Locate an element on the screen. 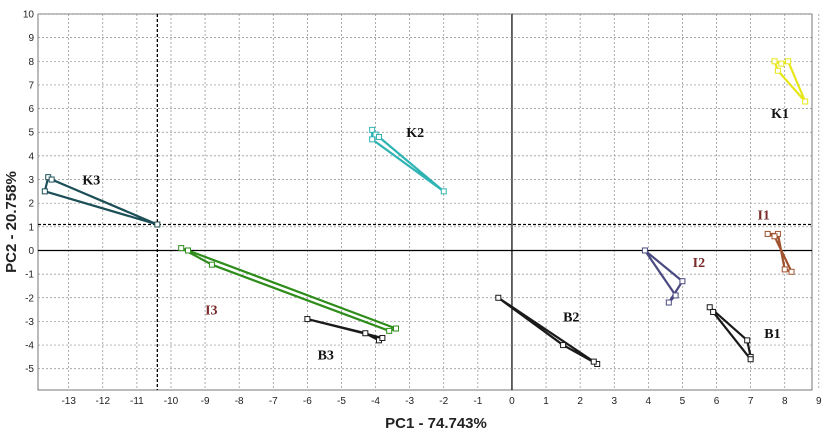 This screenshot has height=437, width=827. series-k1: K1 is located at coordinates (790, 90).